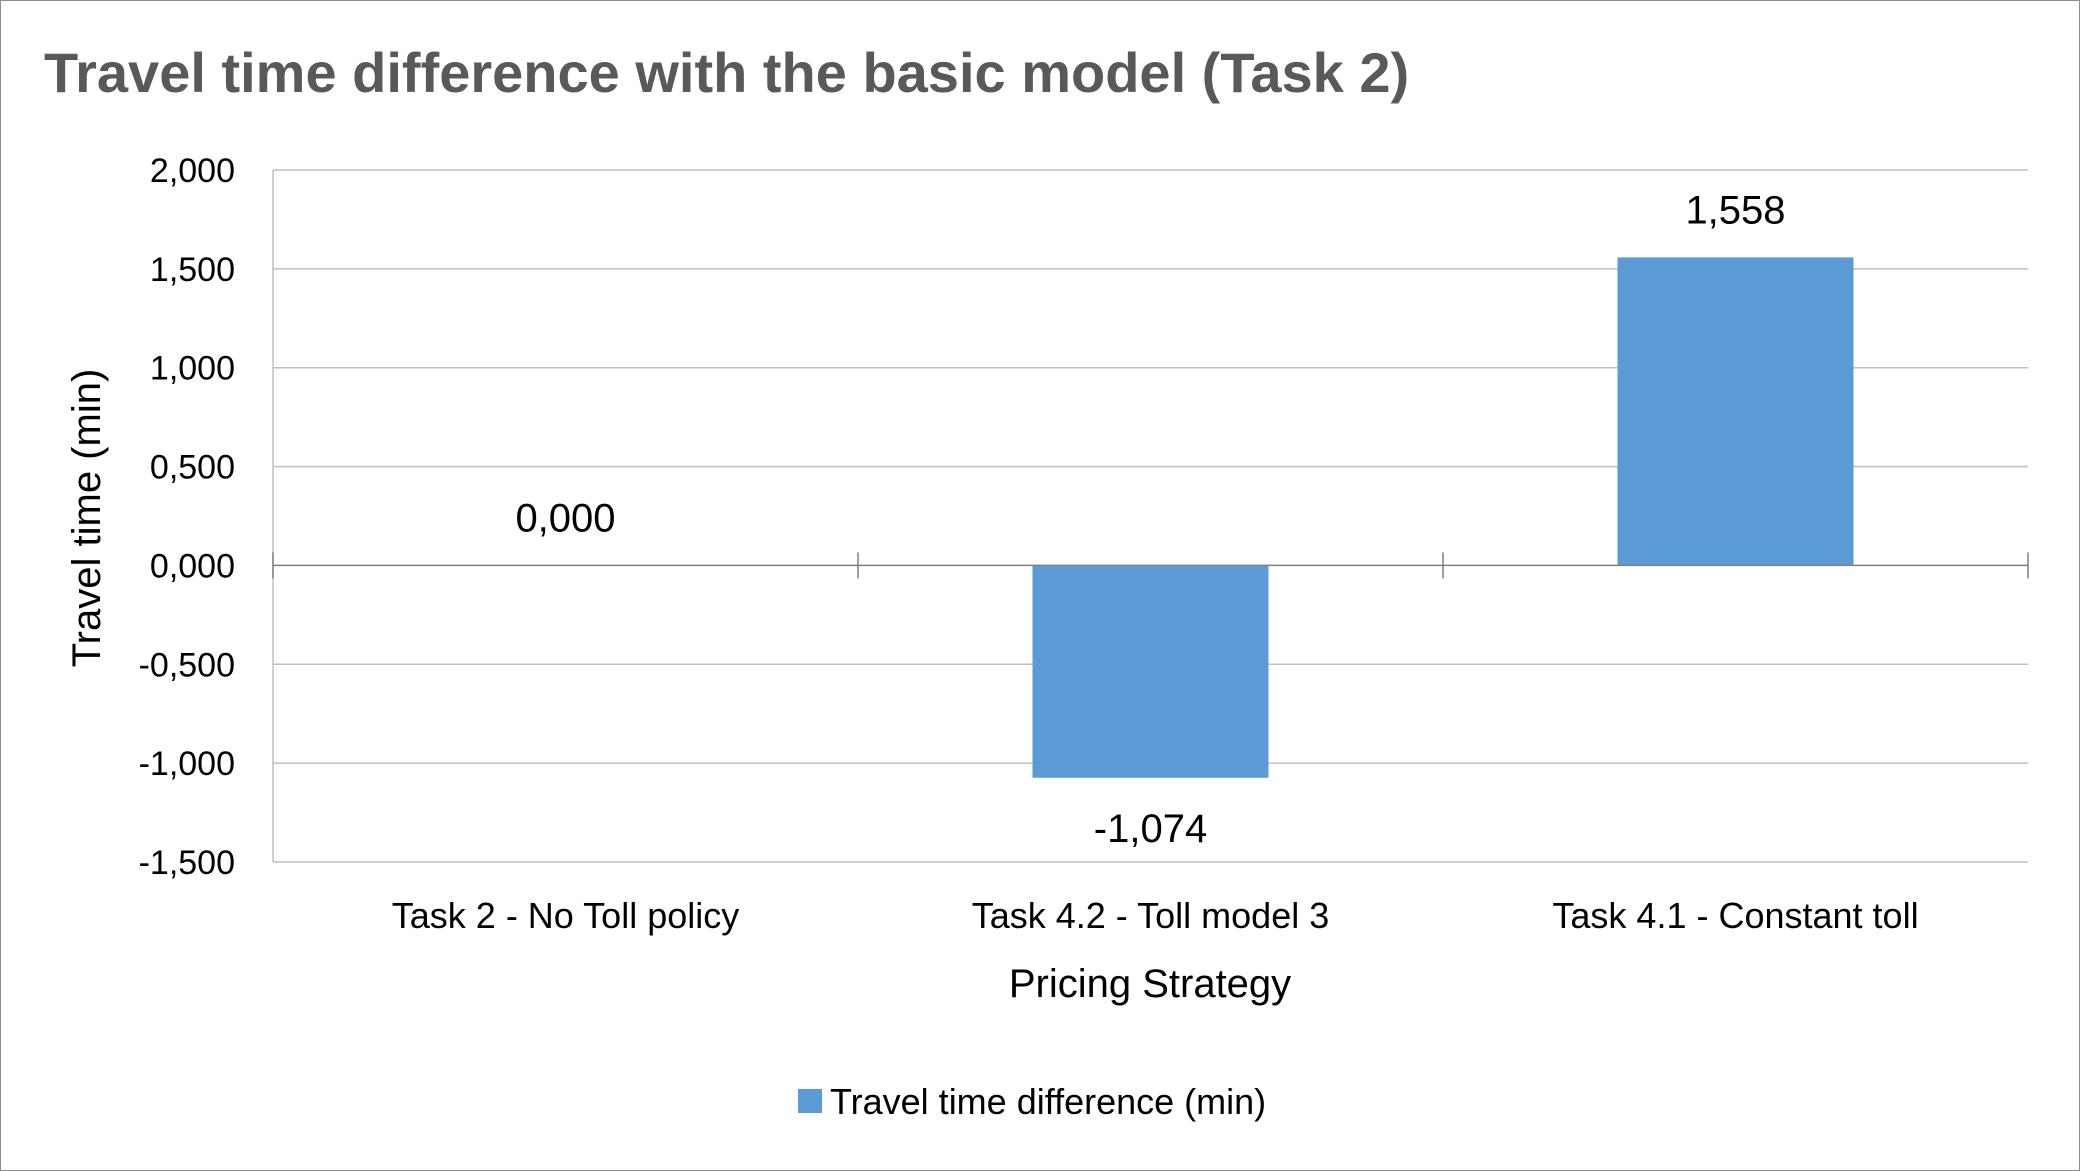 This screenshot has height=1171, width=2080. I want to click on legend: Travel time difference (min), so click(1032, 1101).